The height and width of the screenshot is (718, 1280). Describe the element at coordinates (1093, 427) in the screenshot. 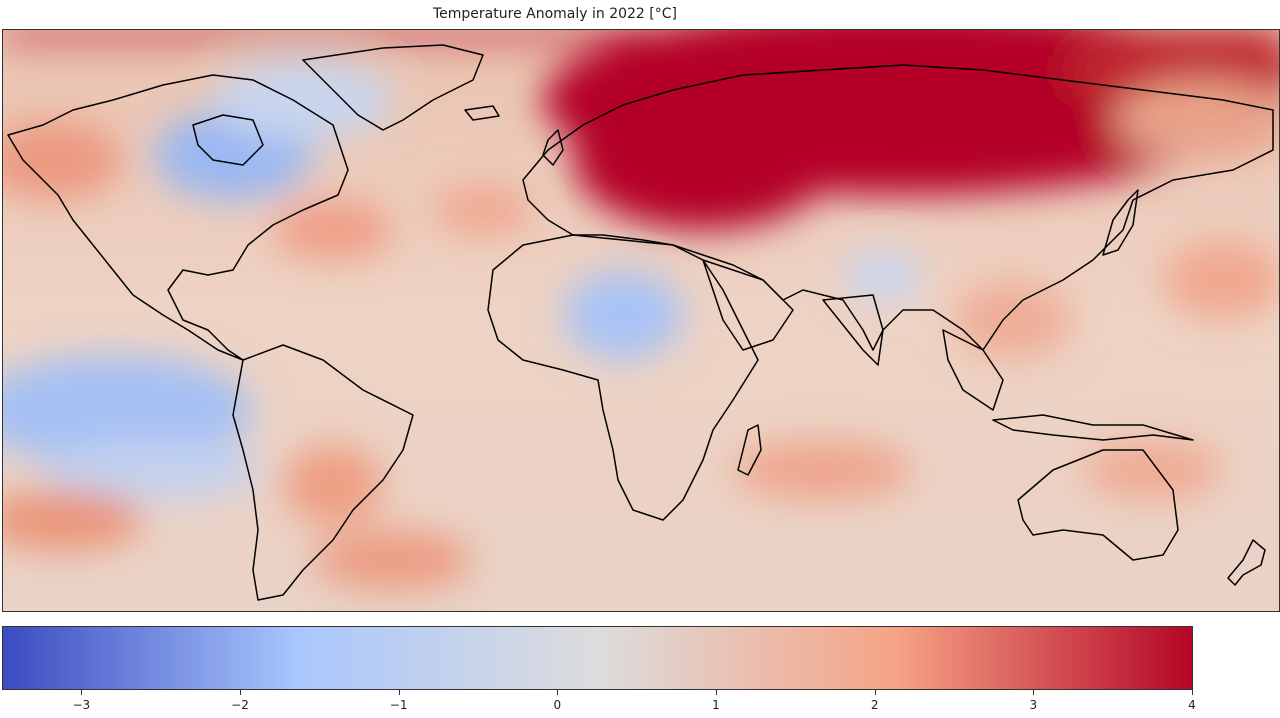

I see `indonesia-outline` at that location.